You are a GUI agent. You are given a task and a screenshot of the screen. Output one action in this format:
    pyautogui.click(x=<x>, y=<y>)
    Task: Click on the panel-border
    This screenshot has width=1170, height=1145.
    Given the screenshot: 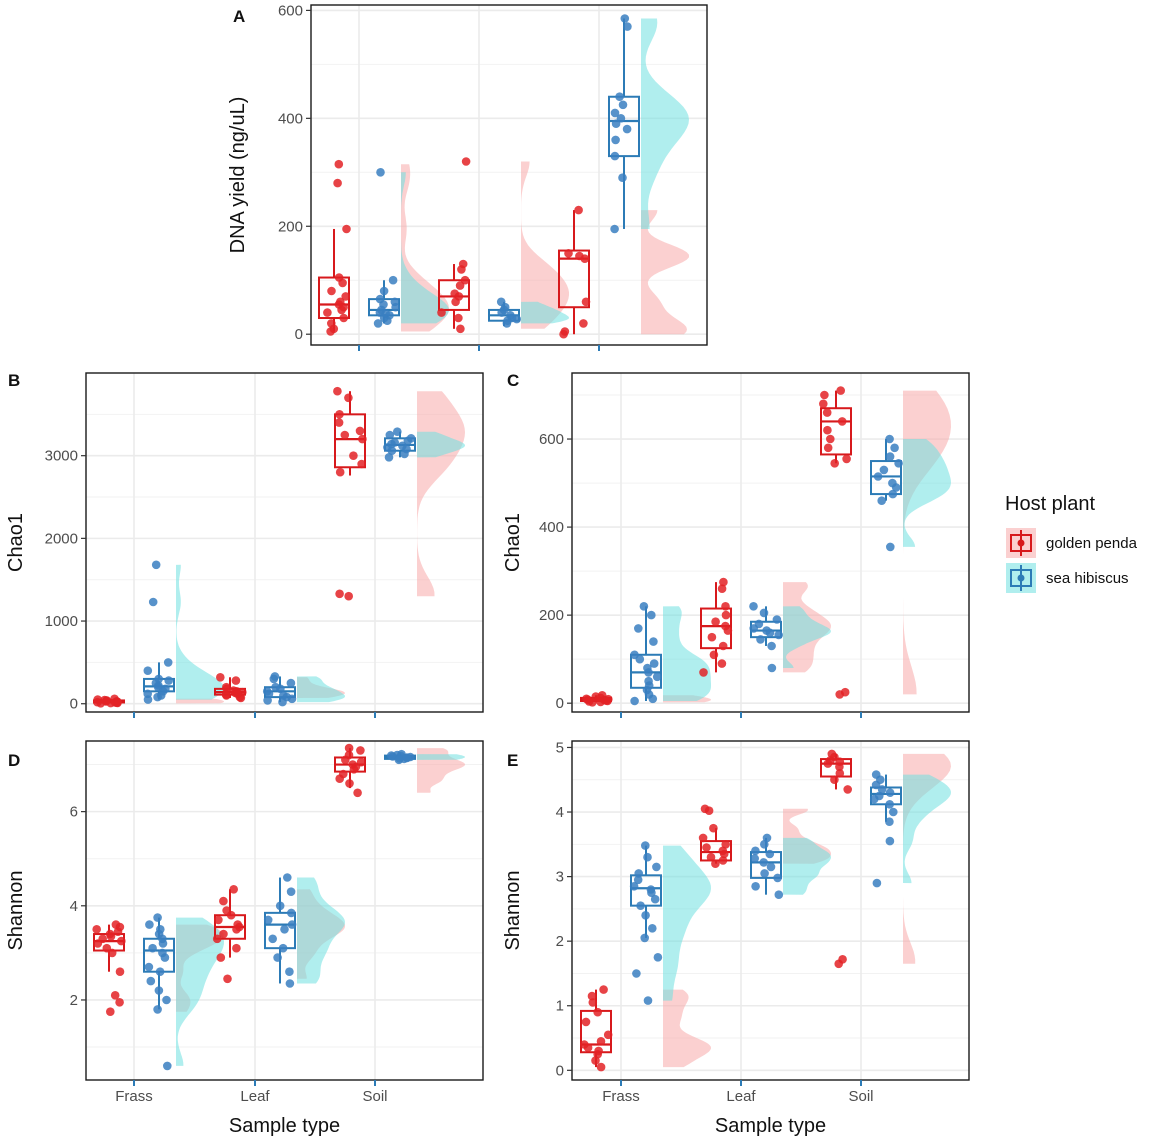 What is the action you would take?
    pyautogui.click(x=770, y=910)
    